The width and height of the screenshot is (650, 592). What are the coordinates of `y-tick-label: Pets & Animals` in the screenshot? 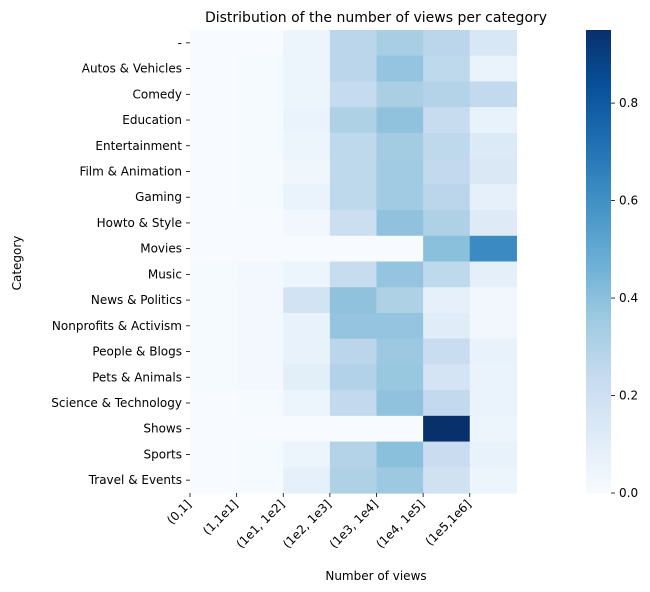 It's located at (137, 377).